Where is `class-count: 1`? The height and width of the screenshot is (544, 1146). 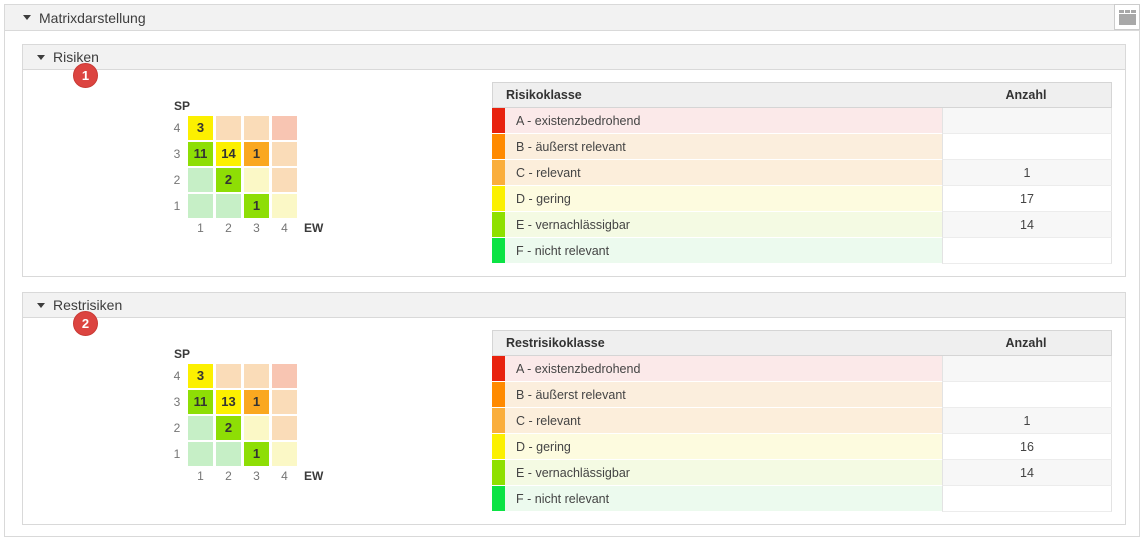 class-count: 1 is located at coordinates (1027, 173).